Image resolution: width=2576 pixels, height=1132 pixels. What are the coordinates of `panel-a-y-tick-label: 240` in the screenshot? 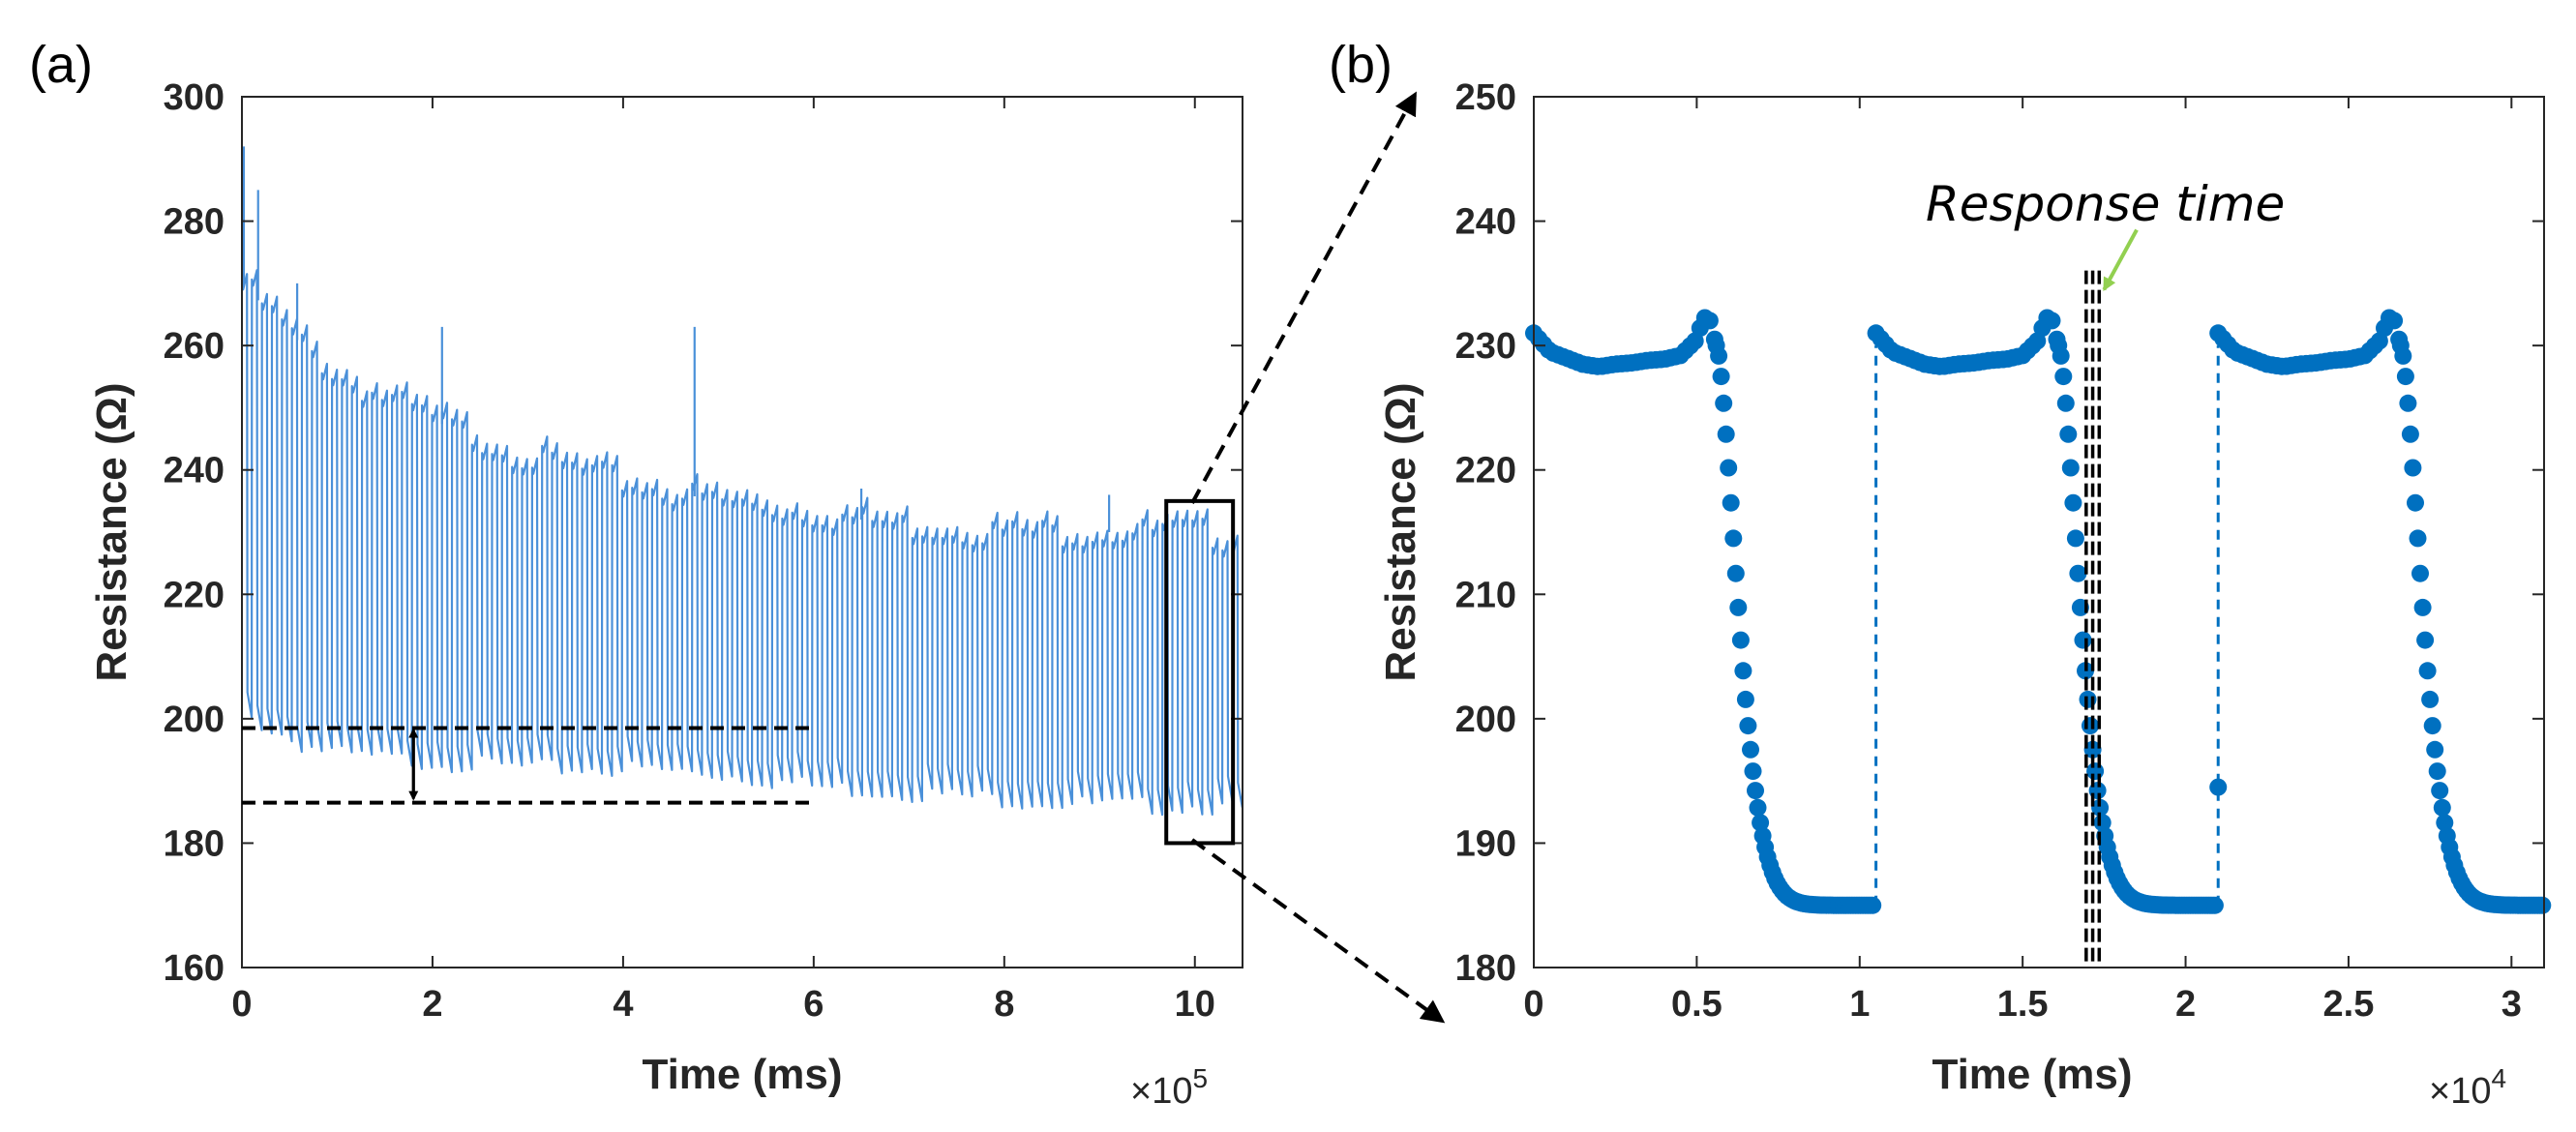 It's located at (194, 471).